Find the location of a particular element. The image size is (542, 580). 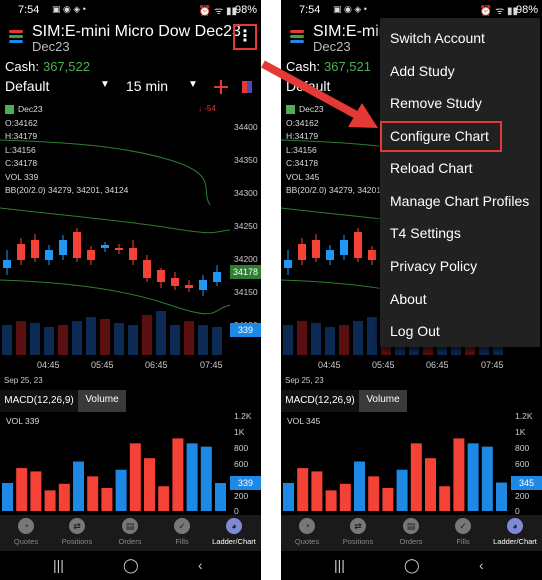

positions-icon: ⇄ is located at coordinates (358, 526).